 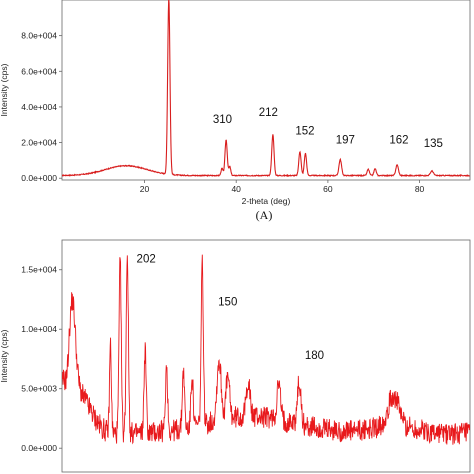 What do you see at coordinates (39, 389) in the screenshot?
I see `y-tick-label: 5.0e+003` at bounding box center [39, 389].